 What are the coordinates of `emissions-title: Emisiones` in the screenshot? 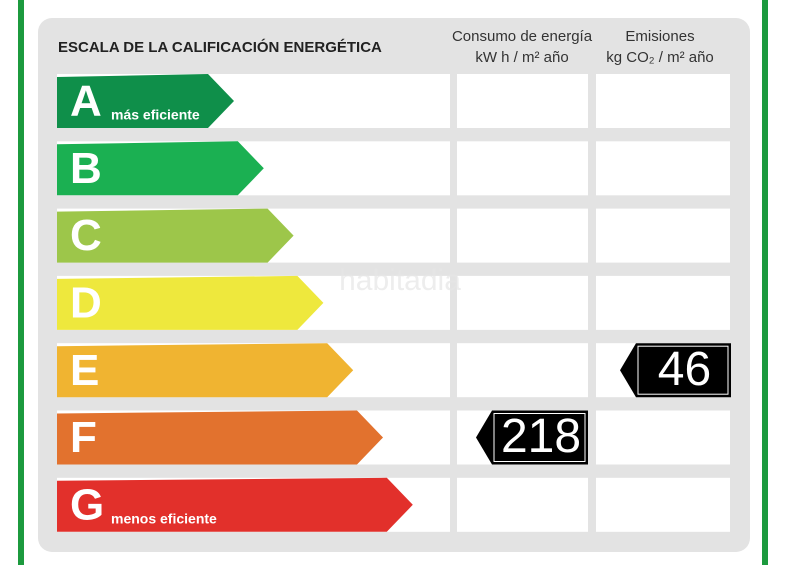 It's located at (659, 36).